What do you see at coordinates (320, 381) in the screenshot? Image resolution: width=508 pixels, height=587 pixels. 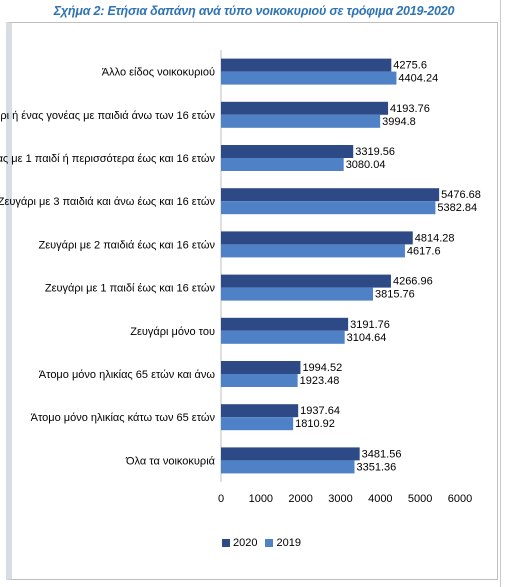 I see `value-label-2019: 1923.48` at bounding box center [320, 381].